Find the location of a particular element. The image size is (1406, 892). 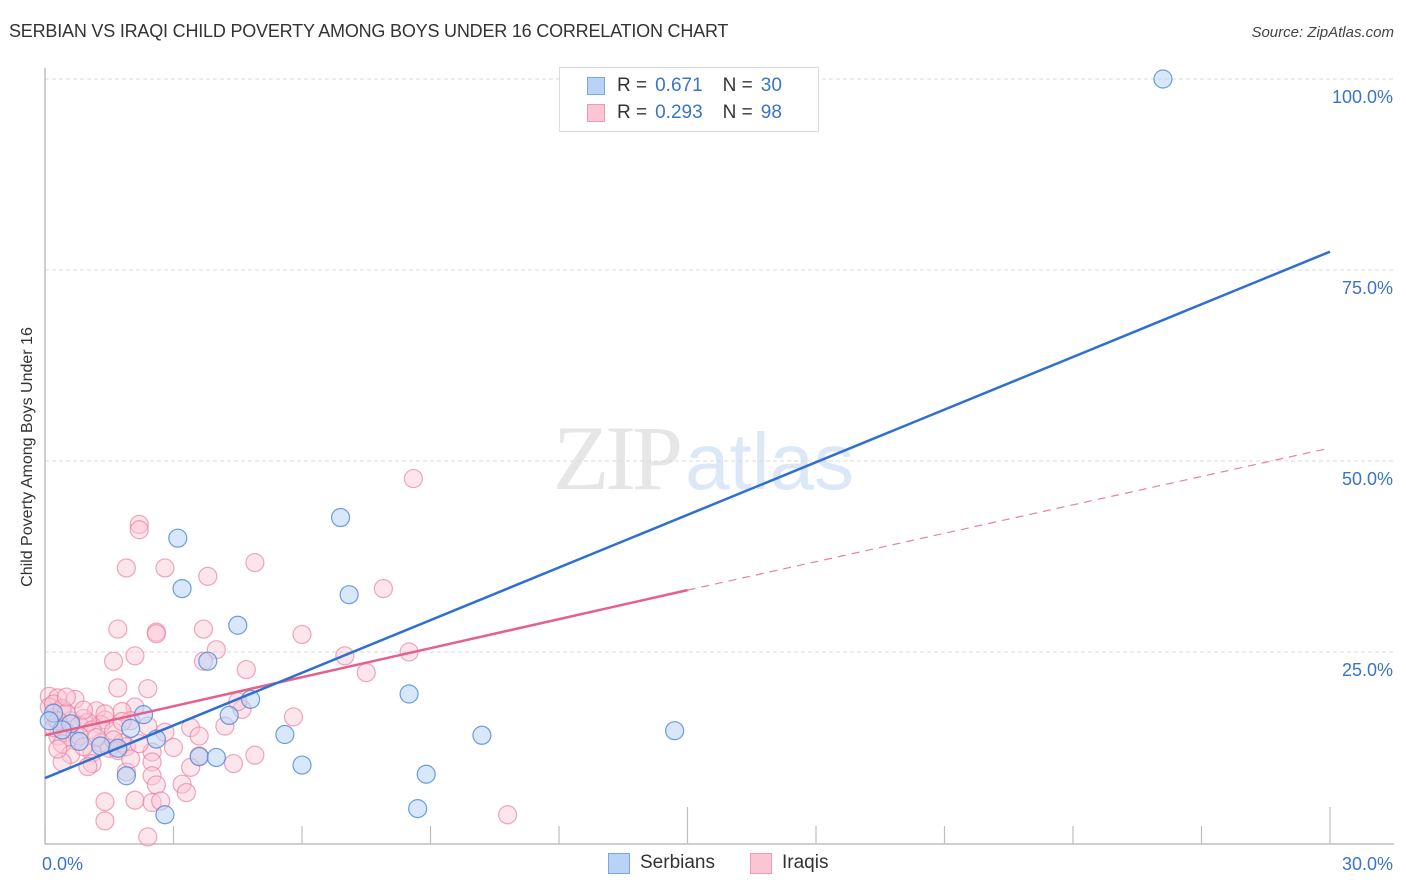

iraqis-swatch-icon is located at coordinates (596, 113).